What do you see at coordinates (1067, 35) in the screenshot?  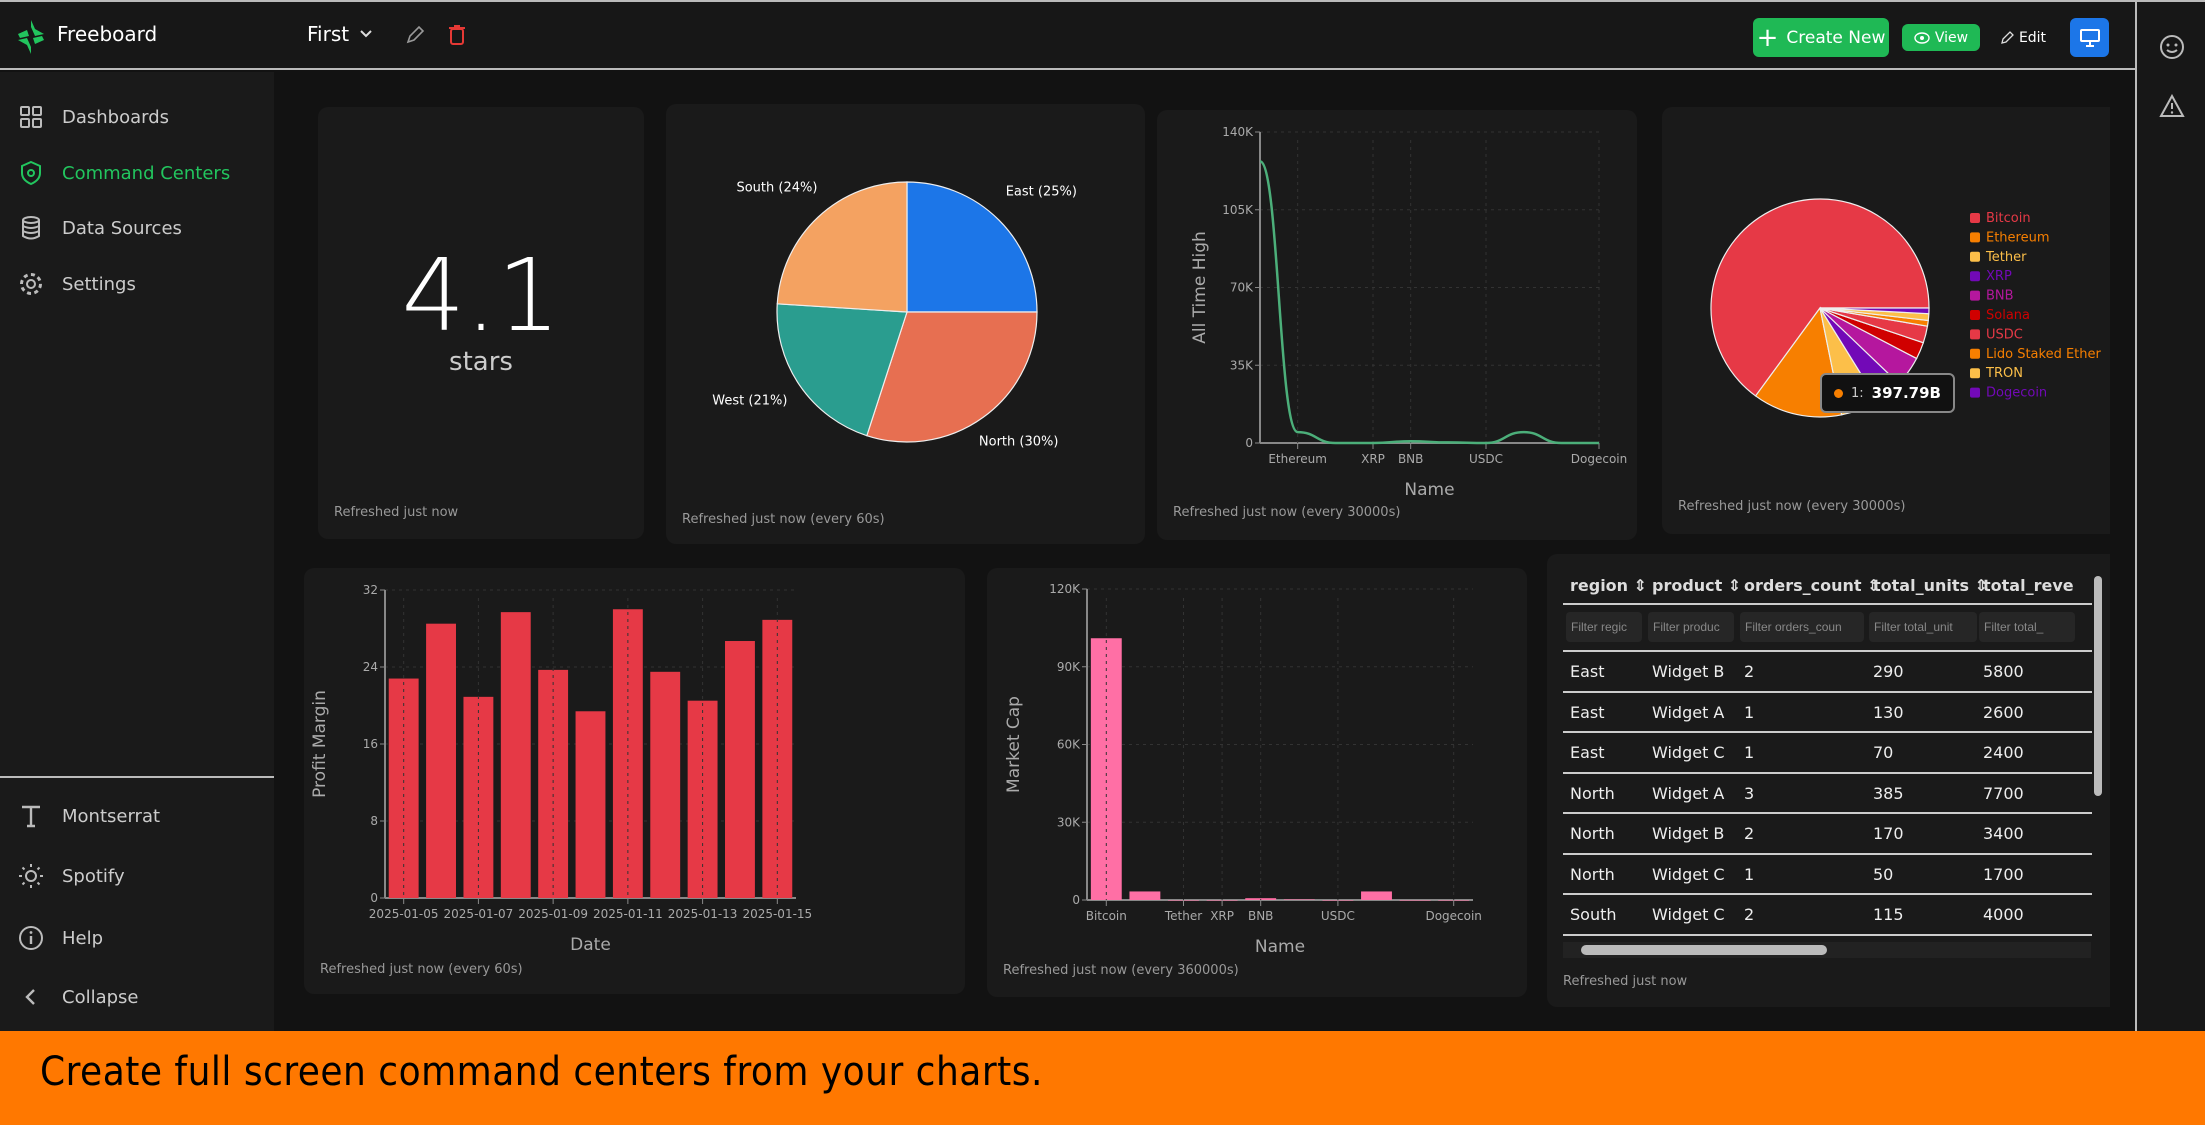 I see `top-bar: Freeboard First + Create New View Edit` at bounding box center [1067, 35].